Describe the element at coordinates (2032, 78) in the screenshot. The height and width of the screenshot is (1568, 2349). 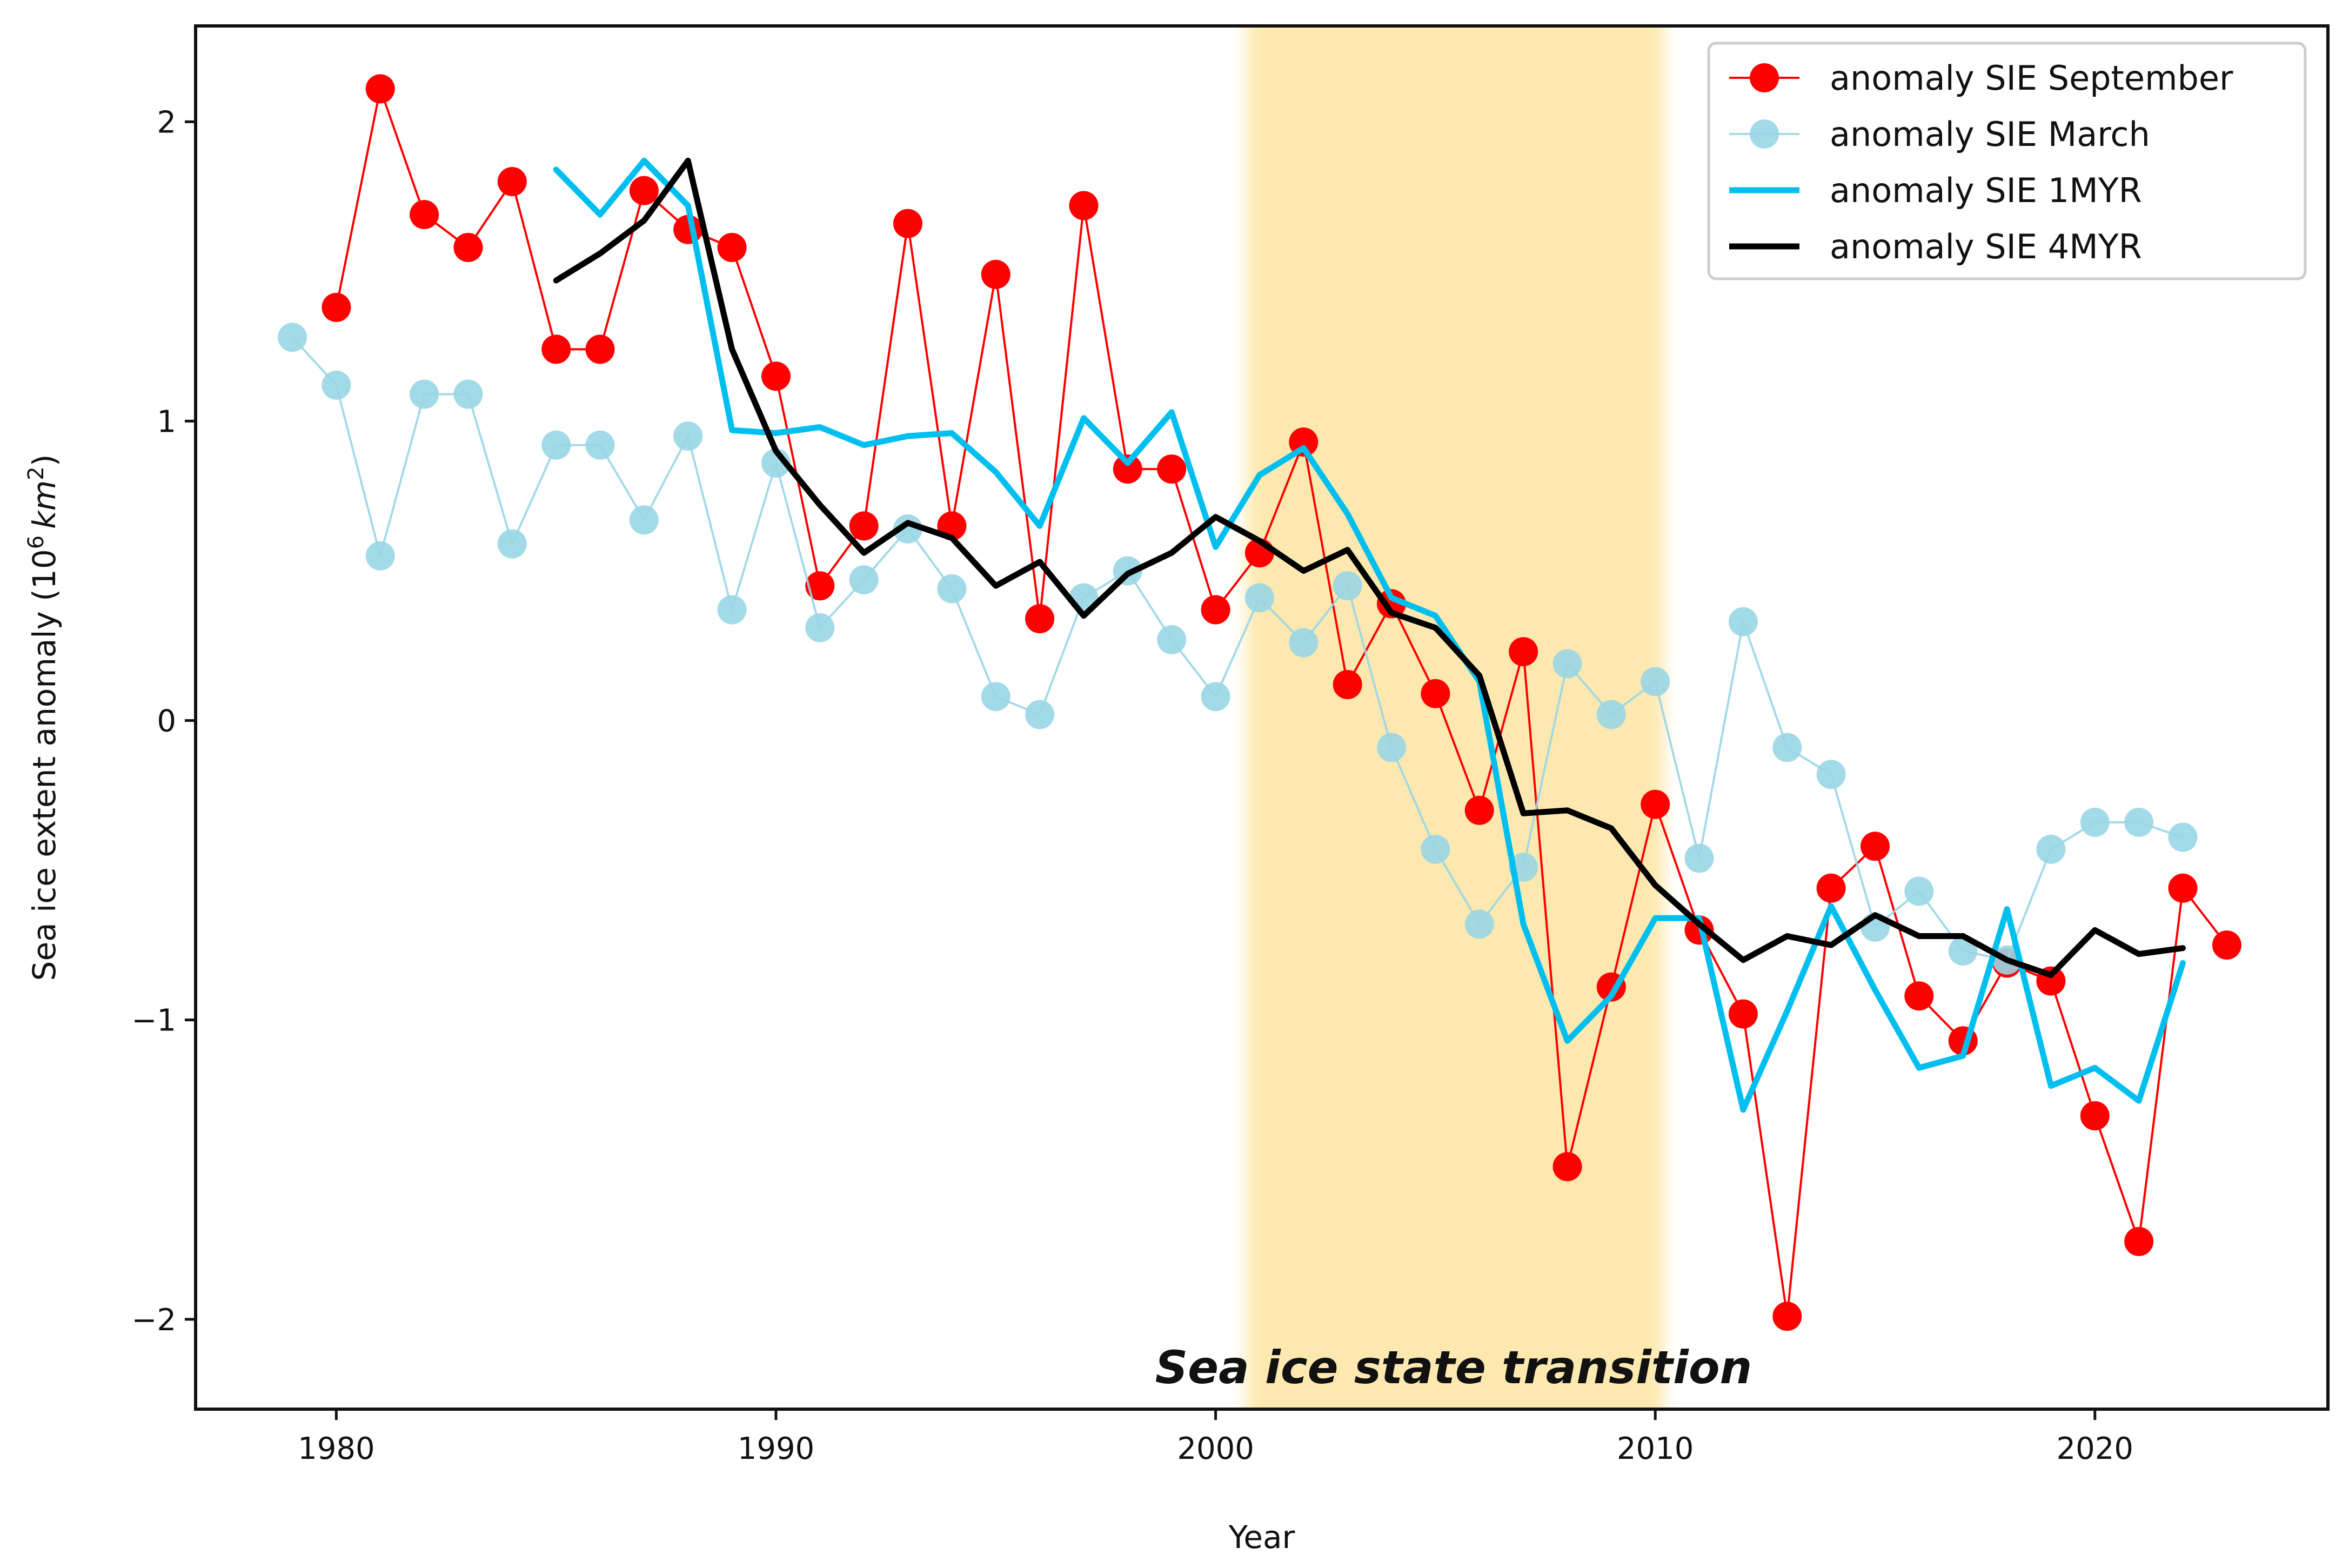
I see `legend-label-anomaly-sie-september: anomaly SIE September` at that location.